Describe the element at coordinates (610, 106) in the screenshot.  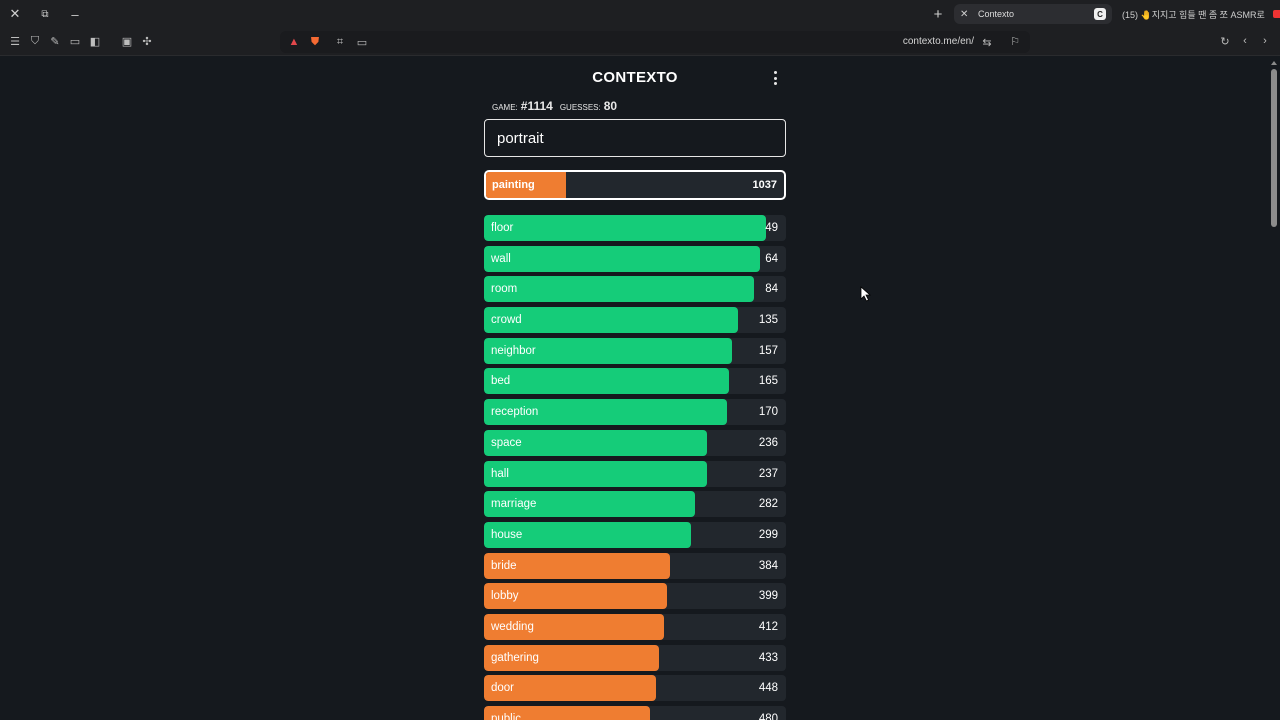
I see `guesses-count: 80` at that location.